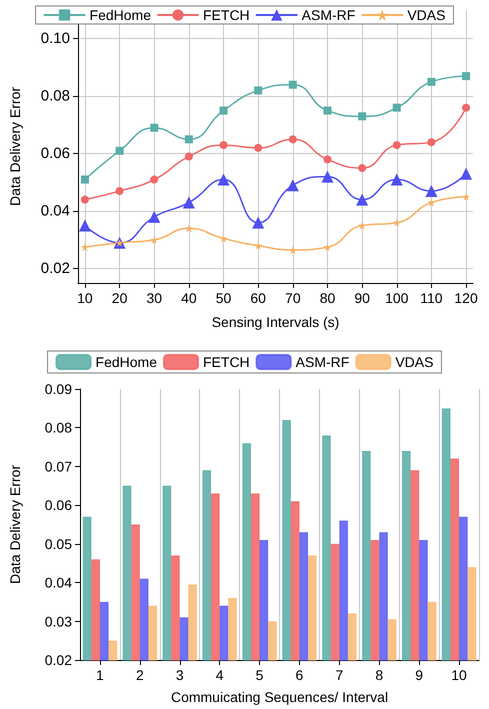 This screenshot has width=489, height=709. What do you see at coordinates (466, 298) in the screenshot?
I see `x-tick-label: 120` at bounding box center [466, 298].